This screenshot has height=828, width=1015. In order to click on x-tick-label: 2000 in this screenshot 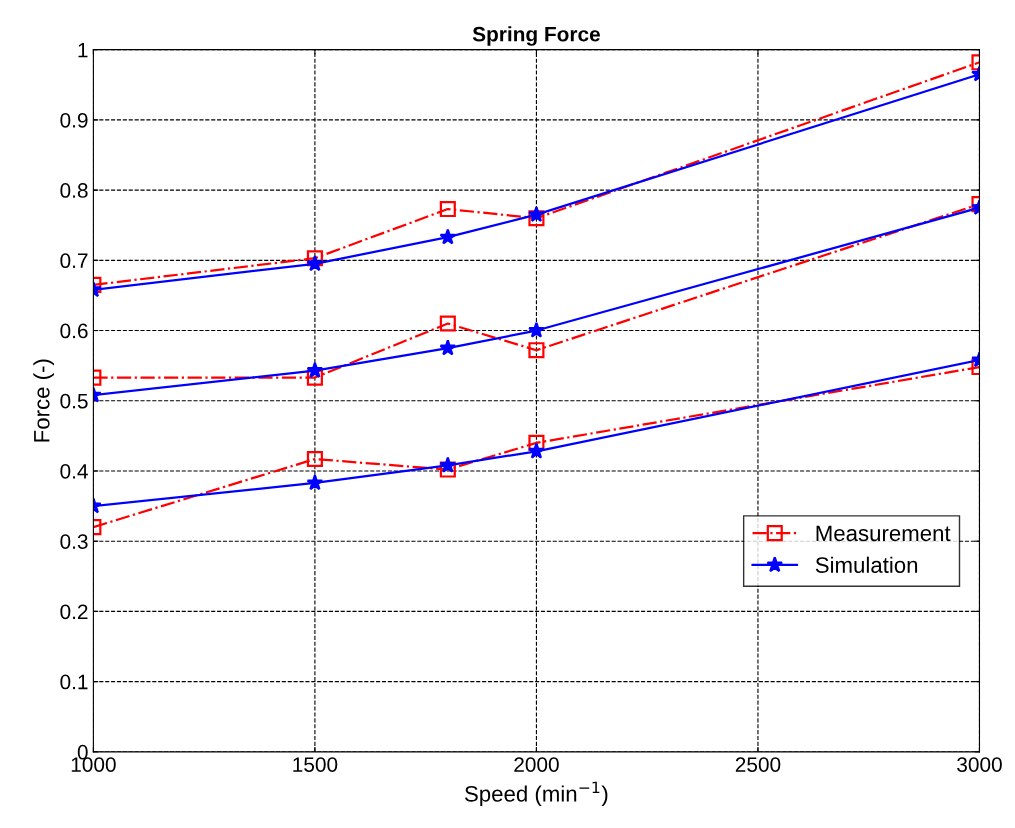, I will do `click(536, 764)`.